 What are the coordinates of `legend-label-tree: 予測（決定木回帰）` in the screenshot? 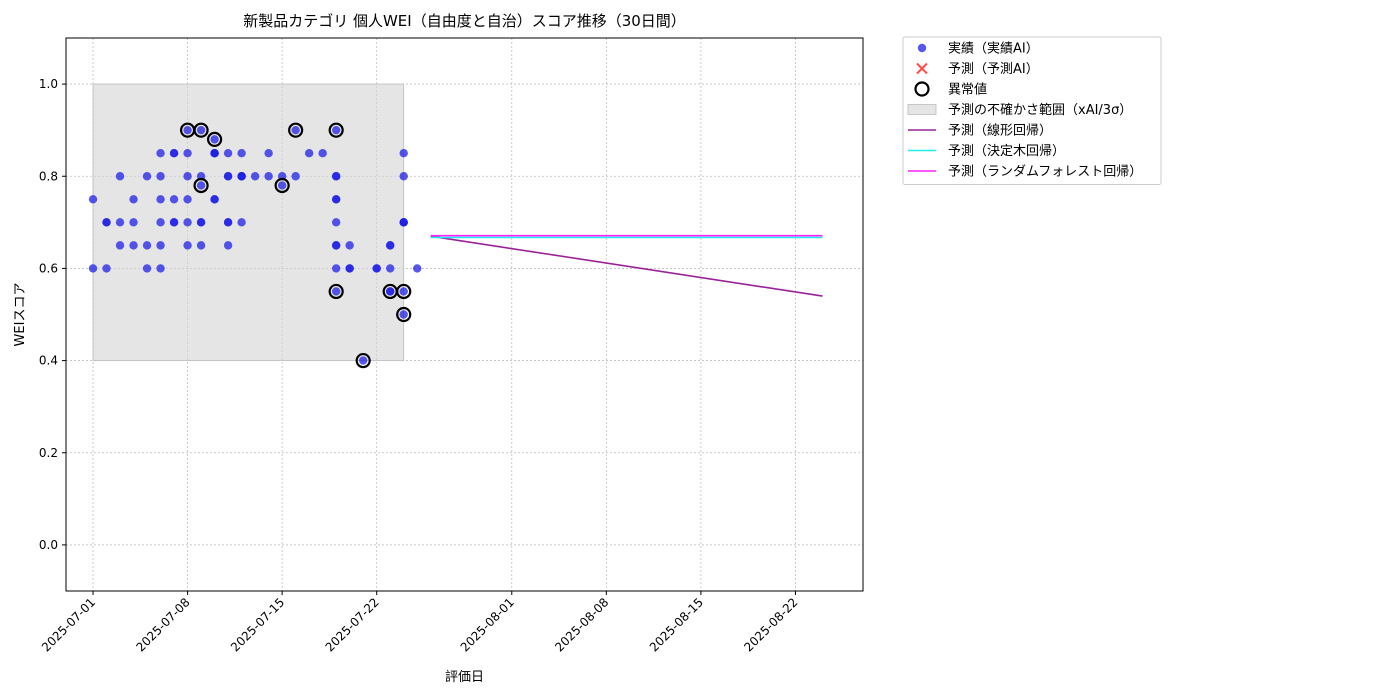 It's located at (1006, 151).